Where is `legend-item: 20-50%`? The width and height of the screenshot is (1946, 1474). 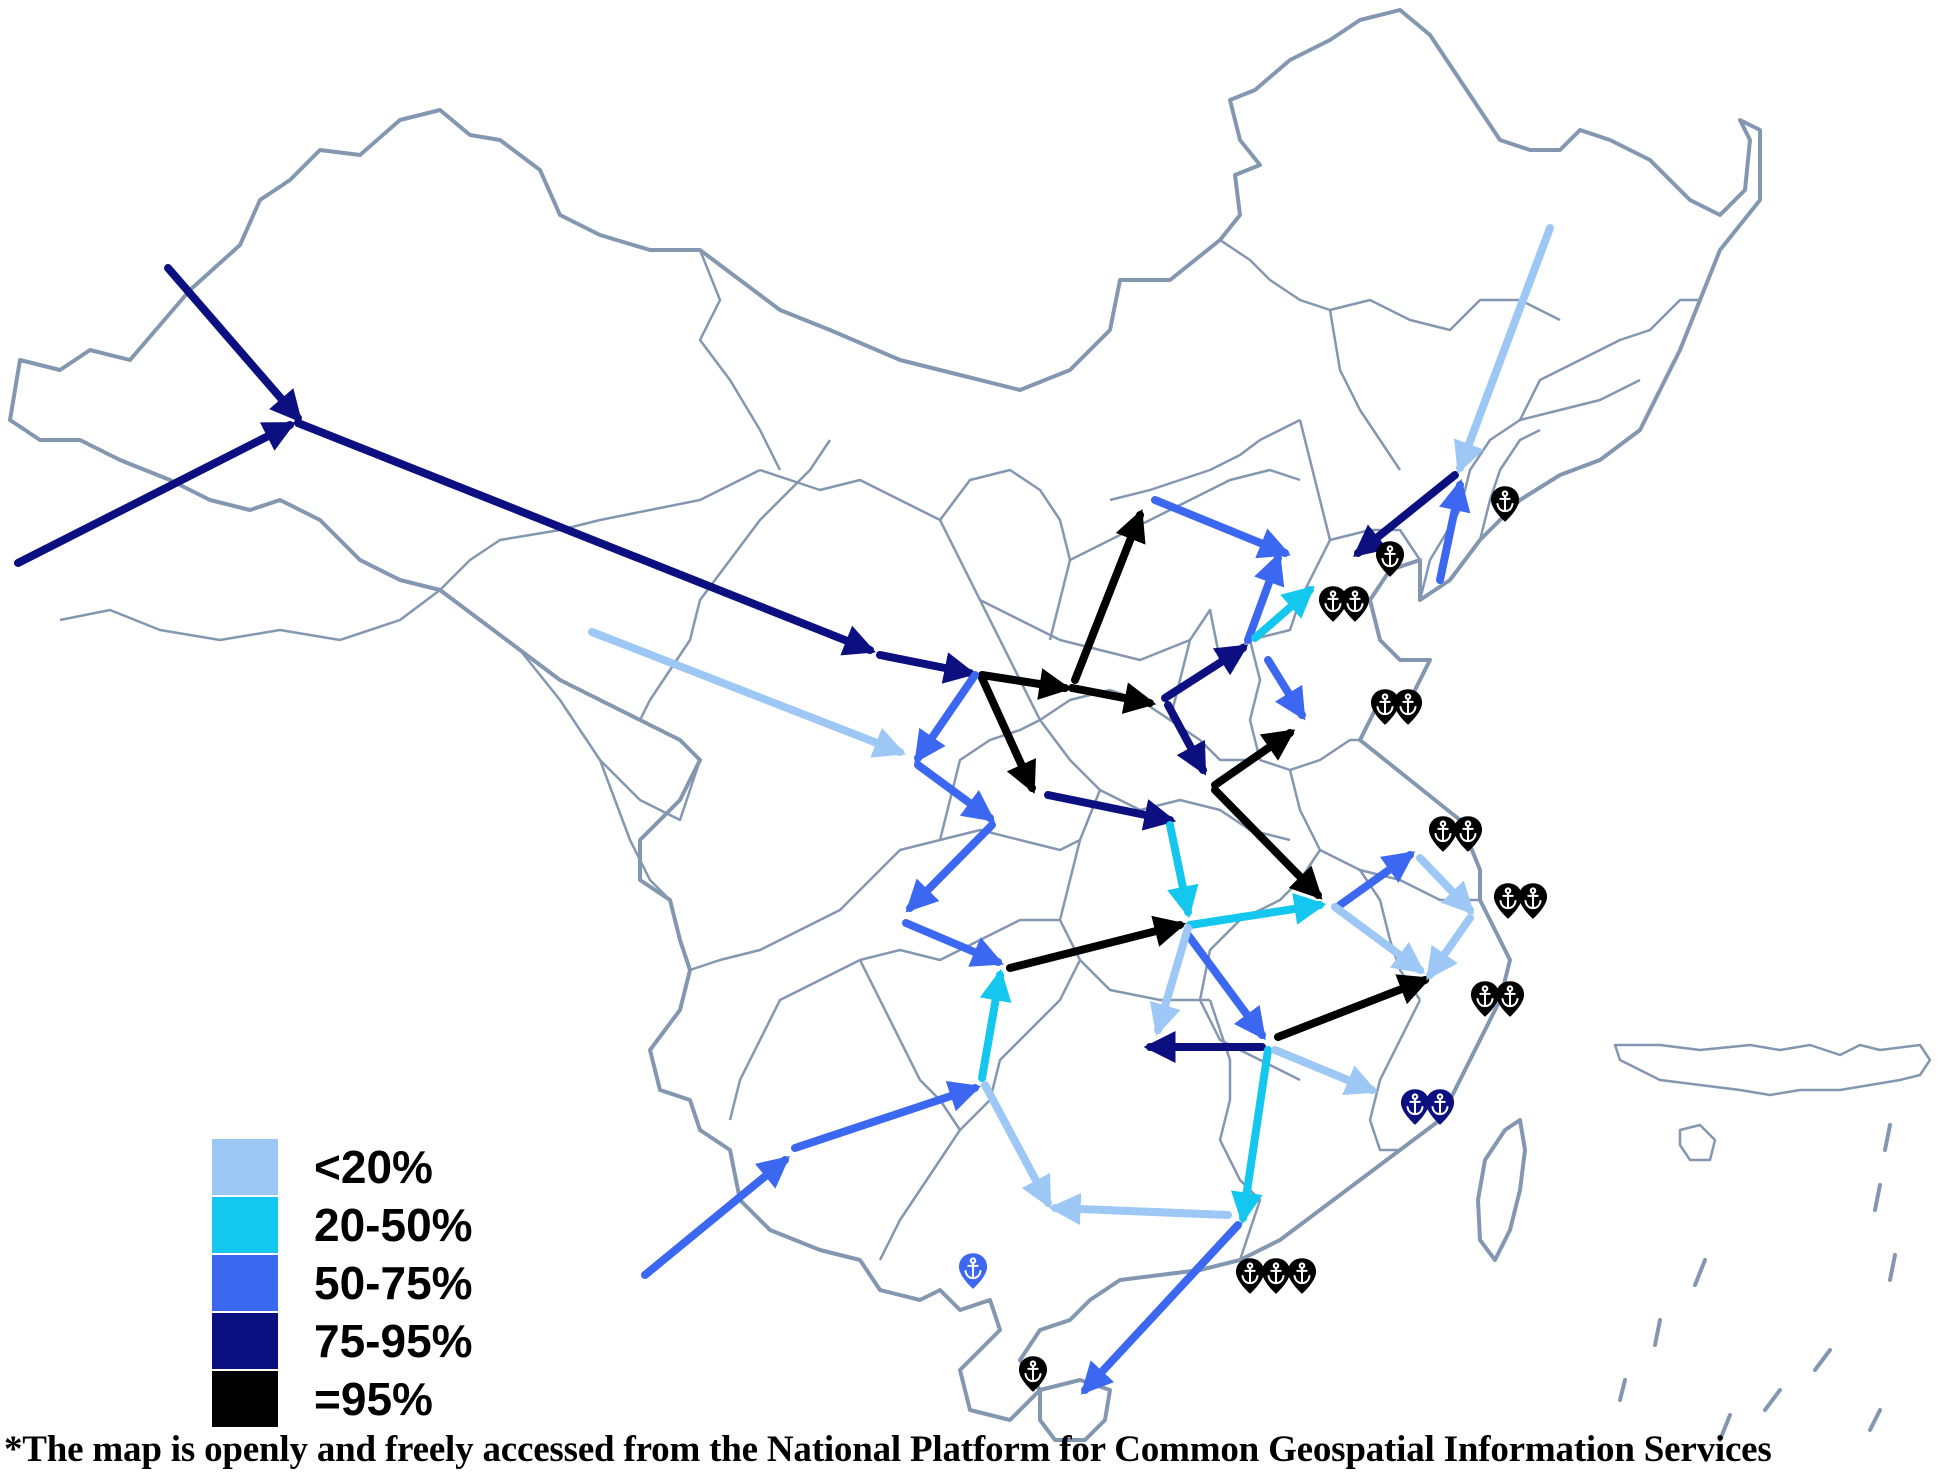 legend-item: 20-50% is located at coordinates (342, 1225).